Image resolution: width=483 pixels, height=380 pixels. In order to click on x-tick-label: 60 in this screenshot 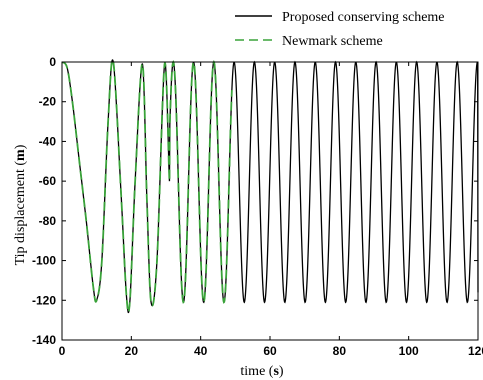, I will do `click(270, 351)`.